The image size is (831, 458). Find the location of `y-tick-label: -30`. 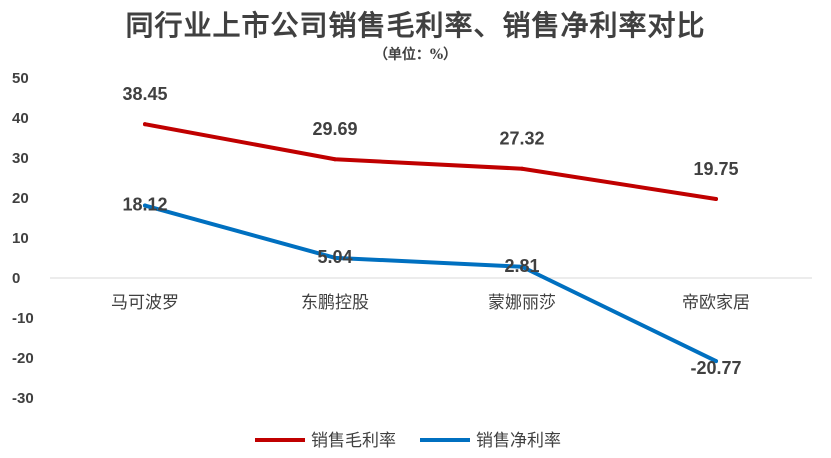

y-tick-label: -30 is located at coordinates (23, 398).